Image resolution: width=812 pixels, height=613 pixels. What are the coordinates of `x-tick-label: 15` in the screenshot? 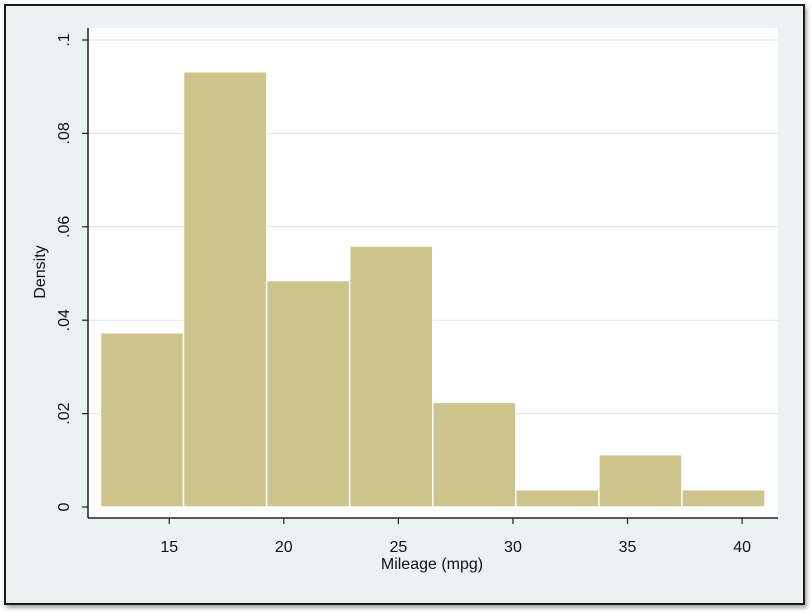 It's located at (169, 547).